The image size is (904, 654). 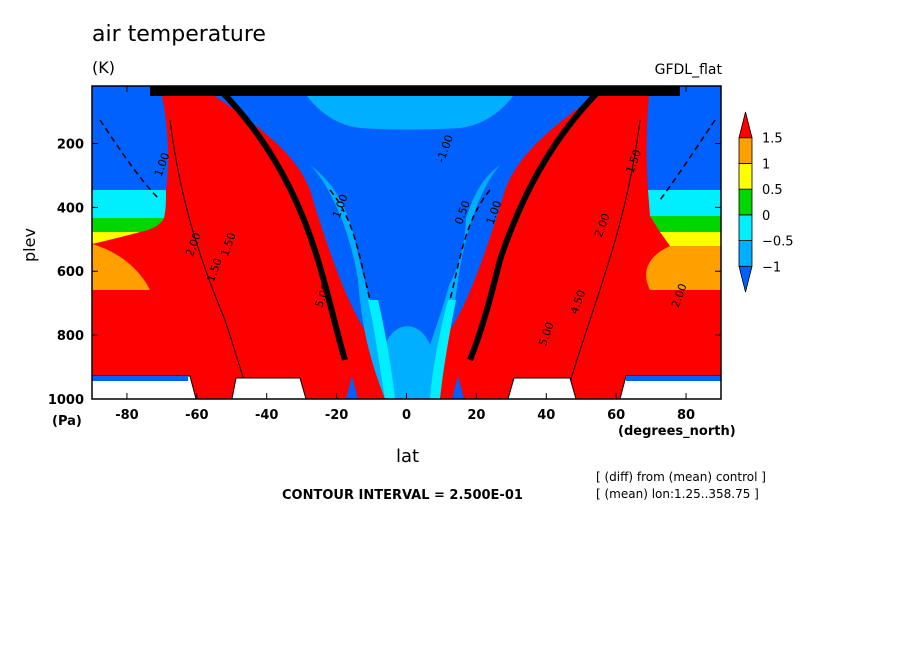 I want to click on x-tick-label: 40, so click(x=546, y=415).